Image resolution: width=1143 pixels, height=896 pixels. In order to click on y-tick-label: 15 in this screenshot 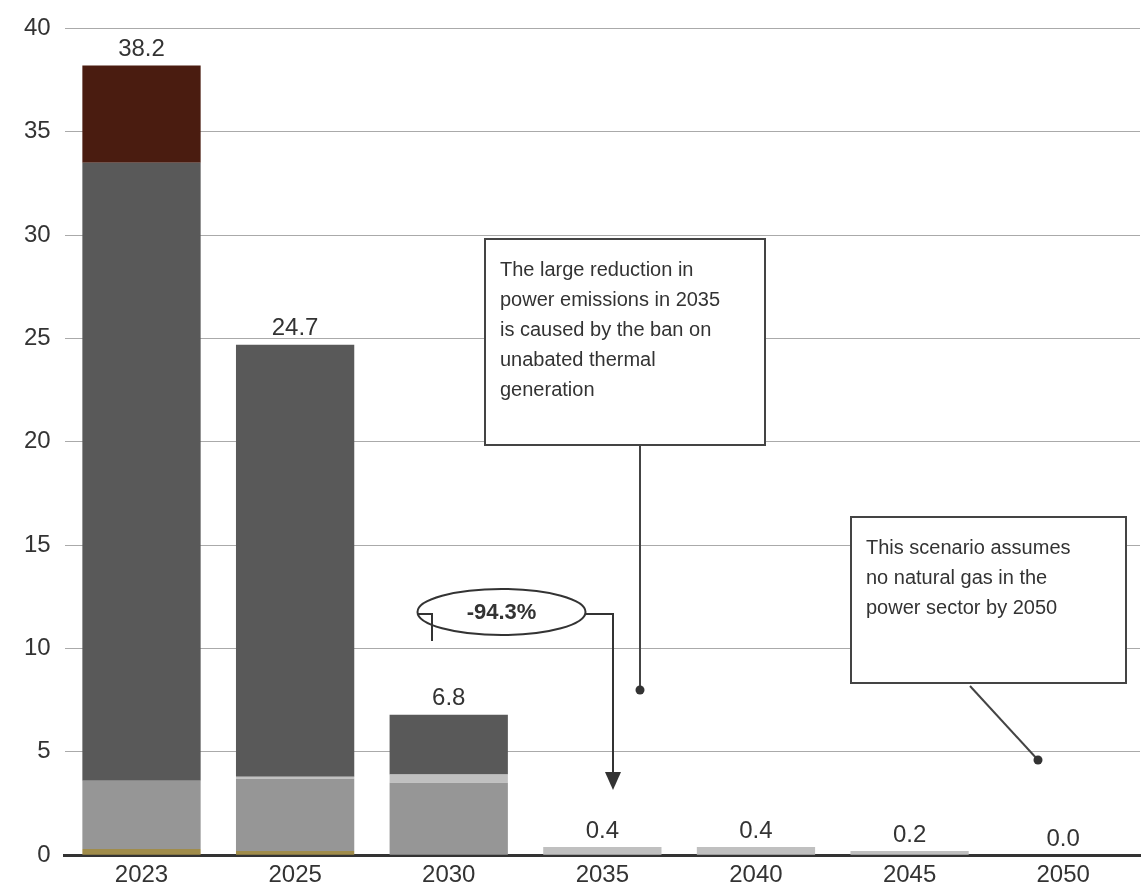, I will do `click(37, 543)`.